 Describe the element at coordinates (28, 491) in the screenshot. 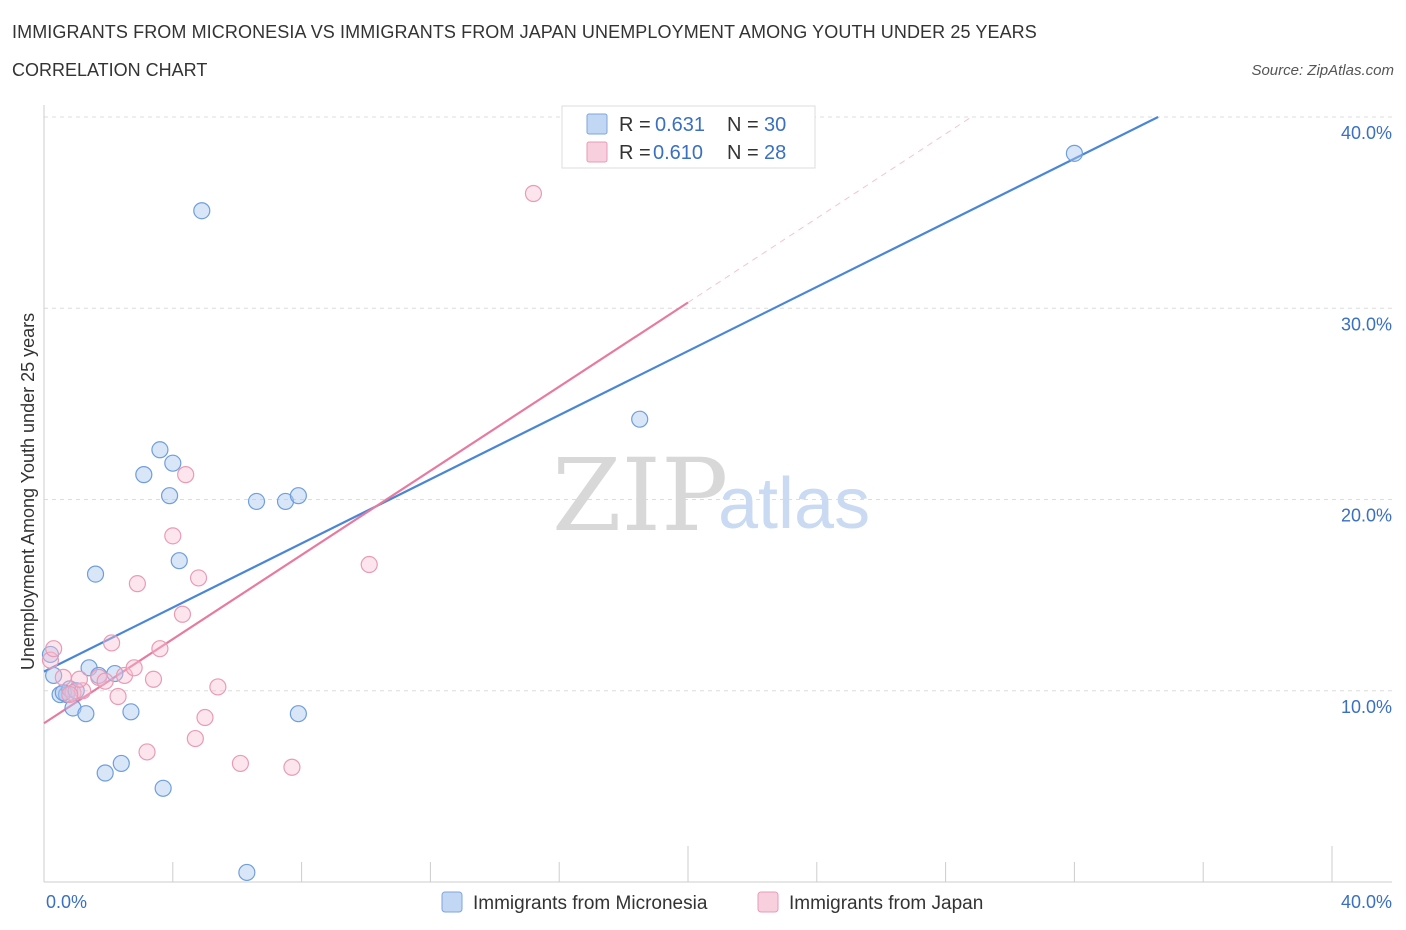

I see `y-axis-label: Unemployment Among Youth under 25 years` at that location.